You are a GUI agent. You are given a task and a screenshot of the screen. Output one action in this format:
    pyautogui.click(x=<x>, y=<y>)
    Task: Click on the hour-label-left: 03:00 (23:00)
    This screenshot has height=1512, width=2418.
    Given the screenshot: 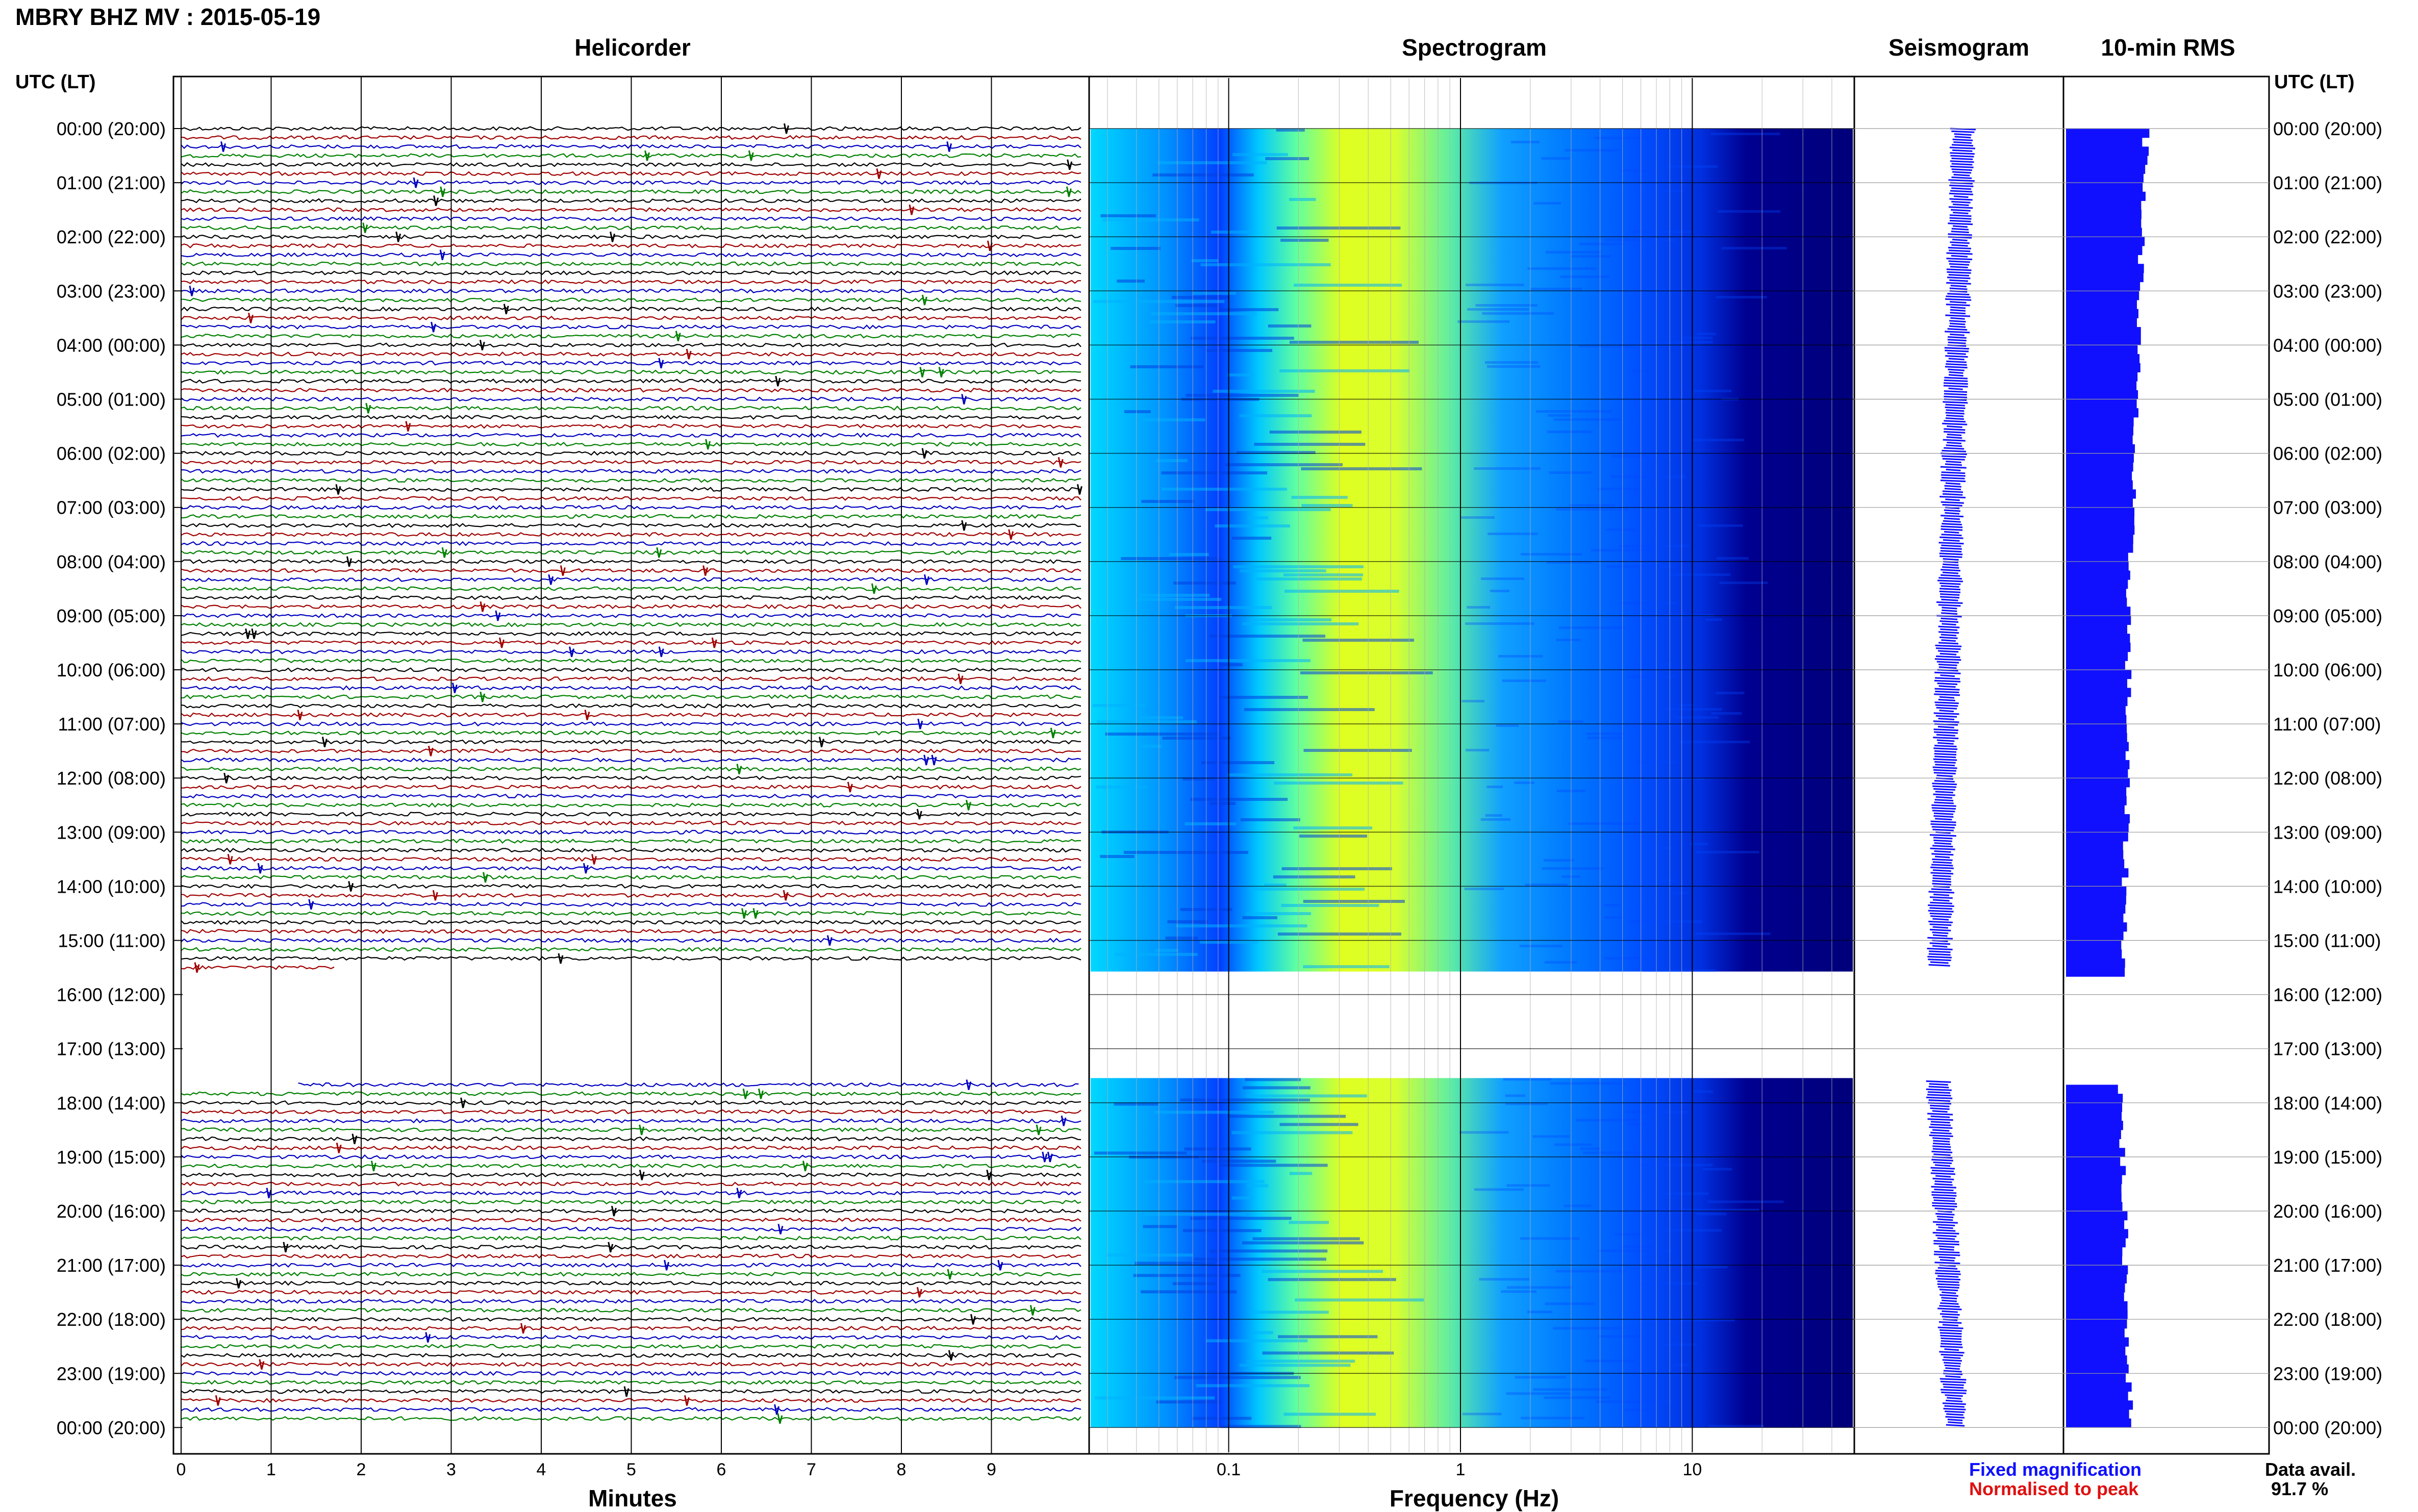 What is the action you would take?
    pyautogui.click(x=112, y=291)
    